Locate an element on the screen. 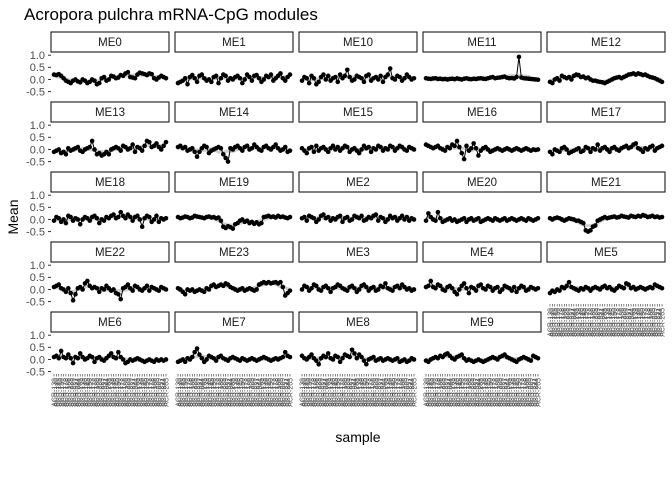 This screenshot has height=480, width=672. strip-label: ME1 is located at coordinates (234, 43).